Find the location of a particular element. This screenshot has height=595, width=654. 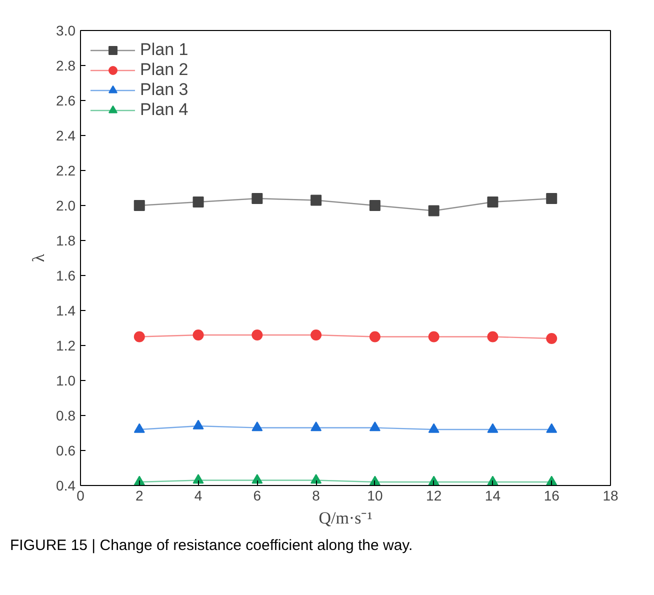

y-tick-label: 2.2 is located at coordinates (66, 170).